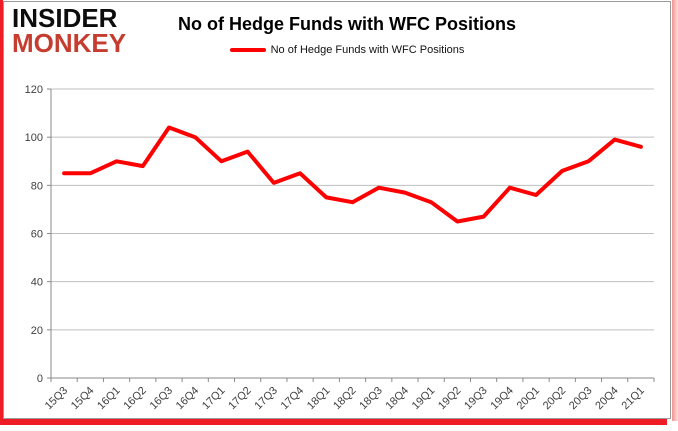 Image resolution: width=678 pixels, height=431 pixels. Describe the element at coordinates (555, 399) in the screenshot. I see `svg-text: 20Q2` at that location.